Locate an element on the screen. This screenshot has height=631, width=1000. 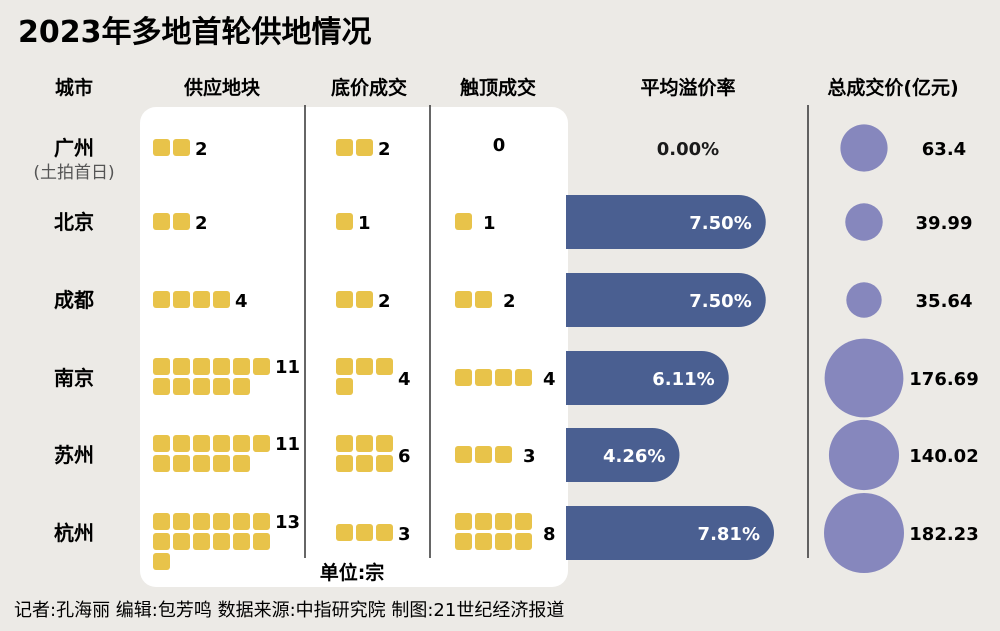
premium-label: 7.81% is located at coordinates (729, 534).